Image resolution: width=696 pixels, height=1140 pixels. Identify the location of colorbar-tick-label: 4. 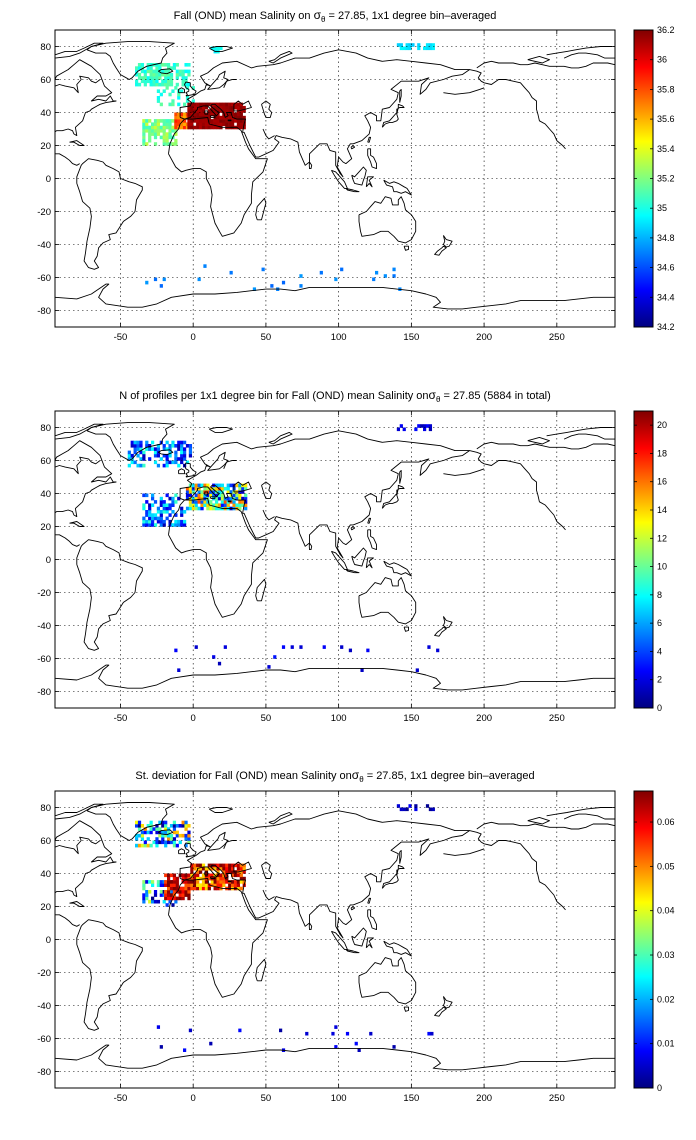
(659, 651).